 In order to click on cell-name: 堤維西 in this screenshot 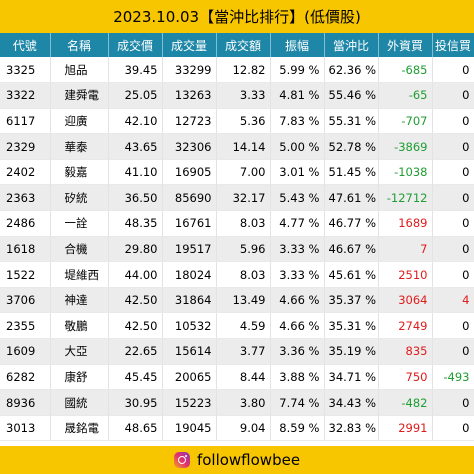, I will do `click(79, 274)`.